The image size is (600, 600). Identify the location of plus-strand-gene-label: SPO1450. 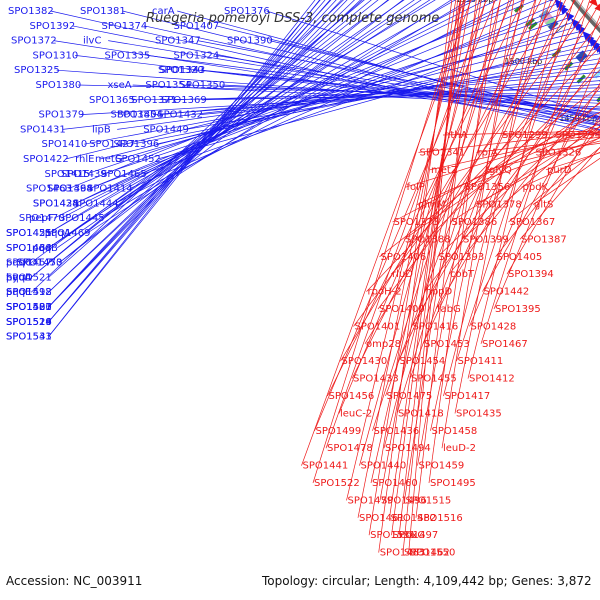
(40, 263).